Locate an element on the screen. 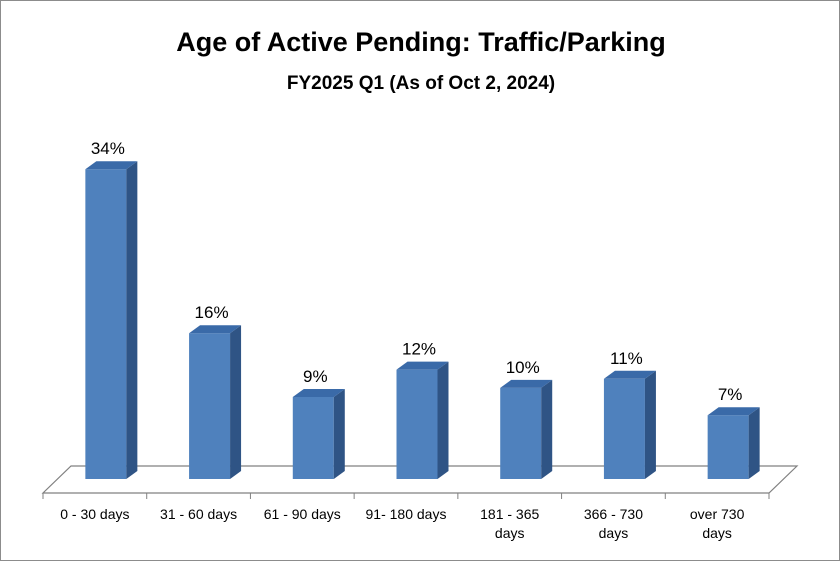  data-label: 10% is located at coordinates (523, 367).